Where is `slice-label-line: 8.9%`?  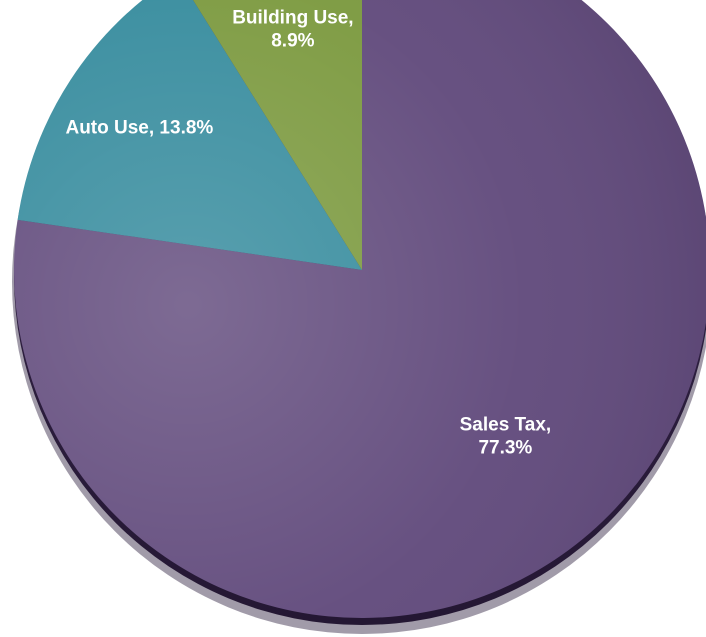 slice-label-line: 8.9% is located at coordinates (292, 41).